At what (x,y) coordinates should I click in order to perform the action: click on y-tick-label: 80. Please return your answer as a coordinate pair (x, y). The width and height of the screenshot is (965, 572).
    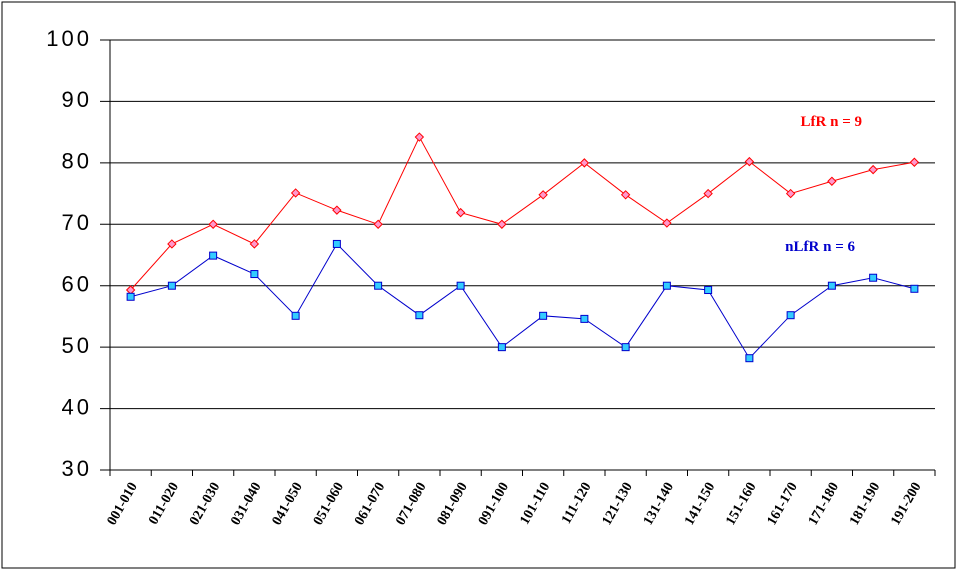
    Looking at the image, I should click on (77, 161).